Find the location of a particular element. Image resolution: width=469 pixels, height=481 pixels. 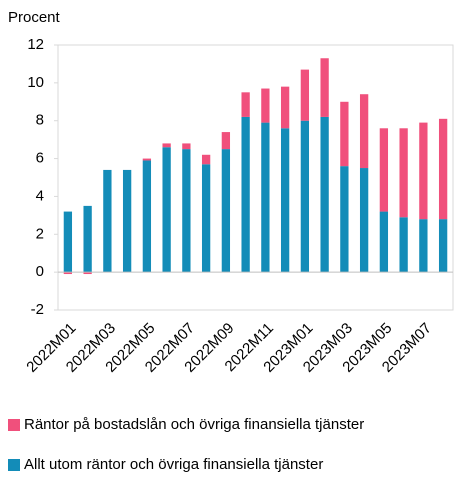

y-tick-label: 4 is located at coordinates (40, 195).